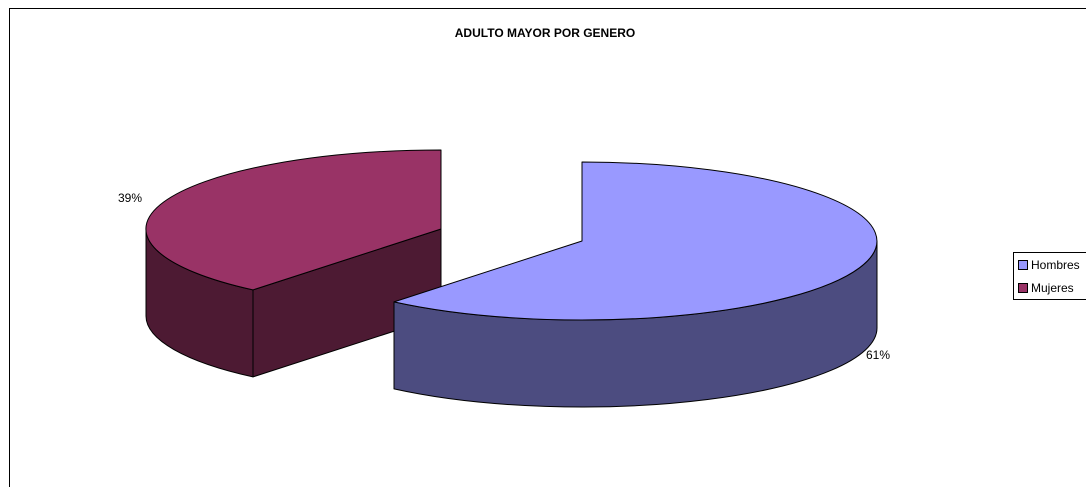 Image resolution: width=1086 pixels, height=487 pixels. I want to click on legend-item-mujeres: Mujeres, so click(1046, 288).